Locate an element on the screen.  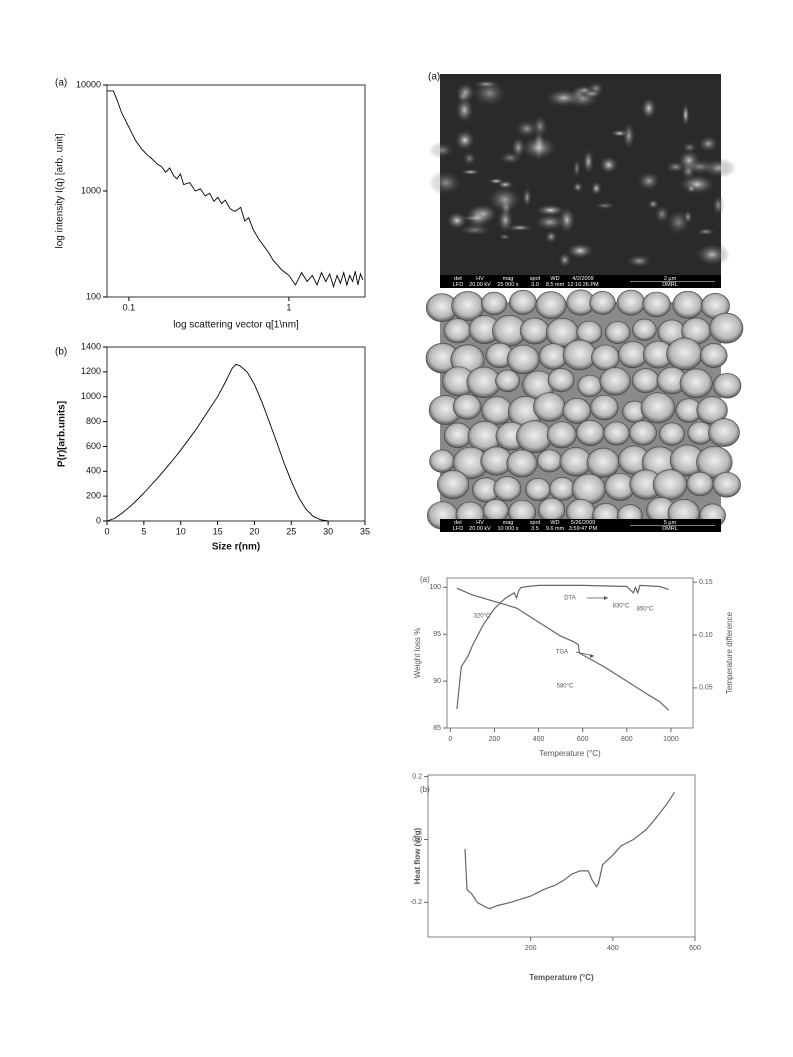
annotation: DTA is located at coordinates (570, 599).